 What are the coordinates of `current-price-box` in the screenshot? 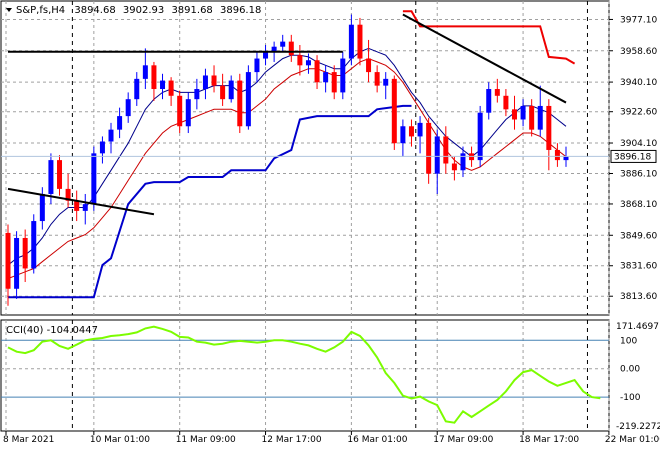 It's located at (633, 156).